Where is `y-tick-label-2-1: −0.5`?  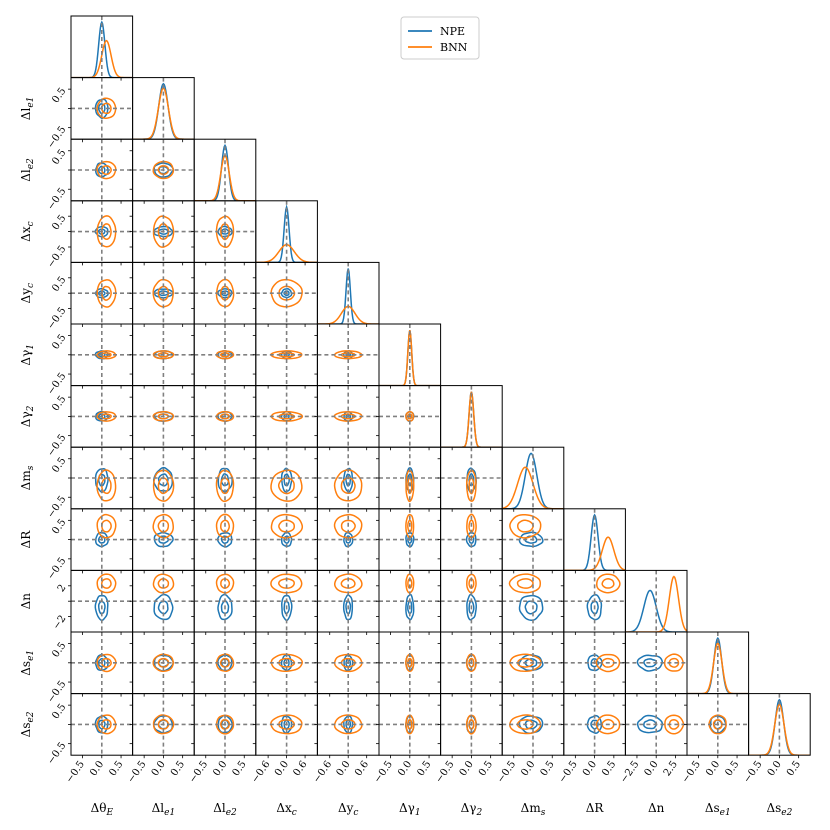
y-tick-label-2-1: −0.5 is located at coordinates (57, 199).